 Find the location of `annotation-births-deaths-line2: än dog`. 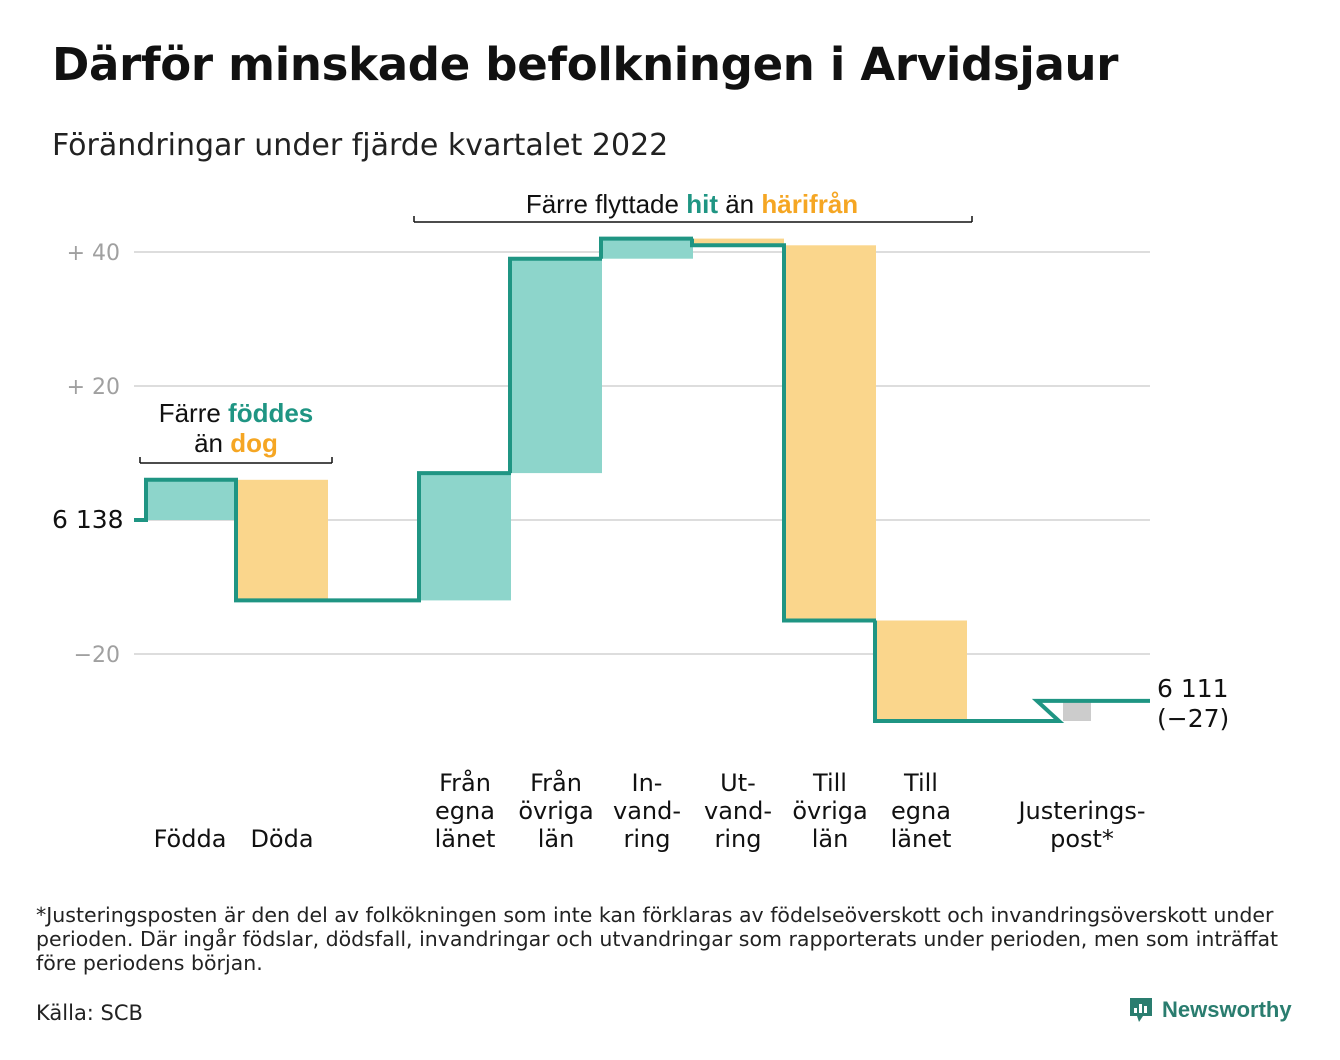

annotation-births-deaths-line2: än dog is located at coordinates (236, 443).